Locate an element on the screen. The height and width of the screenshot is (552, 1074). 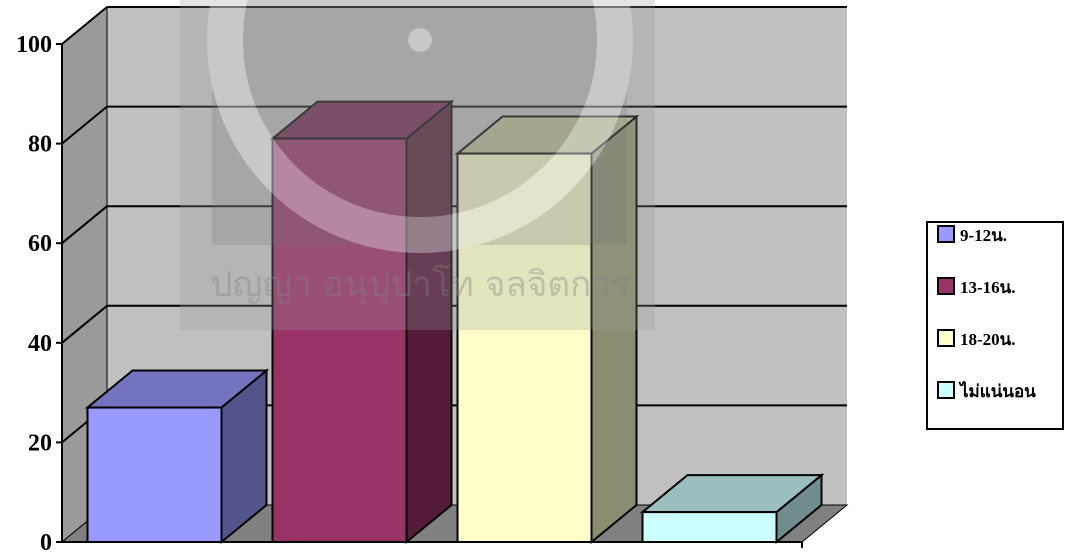
watermark-text: ปญญา อนุปุปาโท จลจิตการ is located at coordinates (420, 284).